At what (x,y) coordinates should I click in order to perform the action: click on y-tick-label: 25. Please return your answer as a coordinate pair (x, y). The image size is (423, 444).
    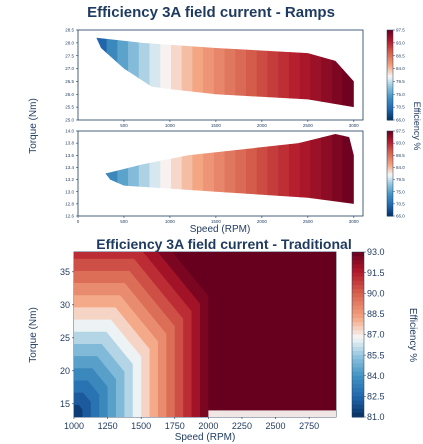
    Looking at the image, I should click on (65, 338).